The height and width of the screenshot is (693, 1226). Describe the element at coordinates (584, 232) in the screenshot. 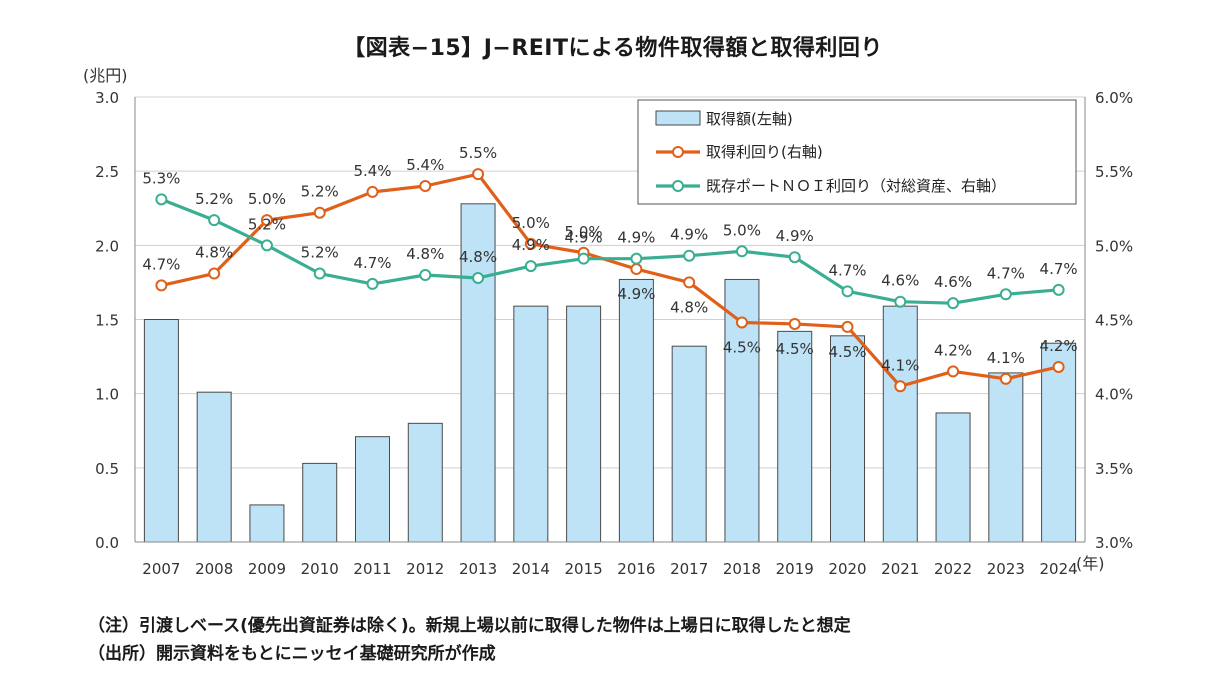

I see `acquisition-yield-label: 5.0%` at that location.